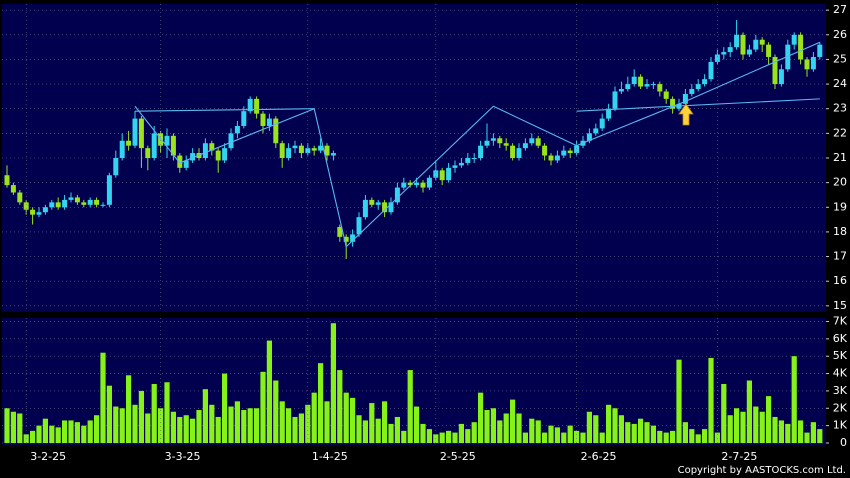 Image resolution: width=850 pixels, height=478 pixels. I want to click on y-tick-label: 22, so click(840, 132).